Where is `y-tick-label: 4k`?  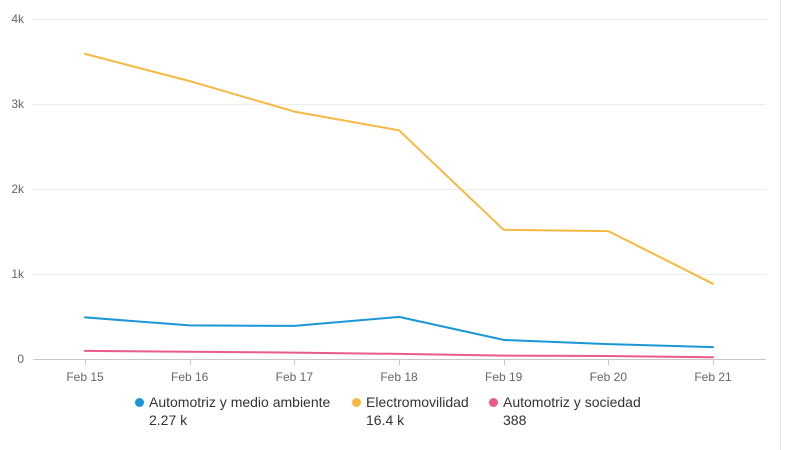
y-tick-label: 4k is located at coordinates (18, 19).